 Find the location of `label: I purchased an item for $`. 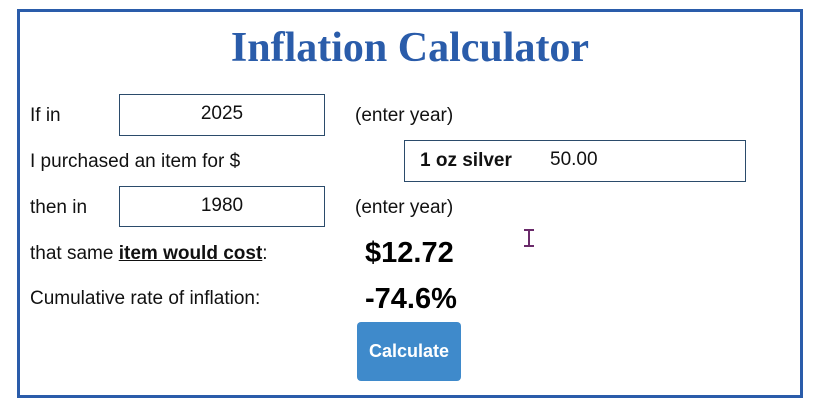

label: I purchased an item for $ is located at coordinates (135, 161).